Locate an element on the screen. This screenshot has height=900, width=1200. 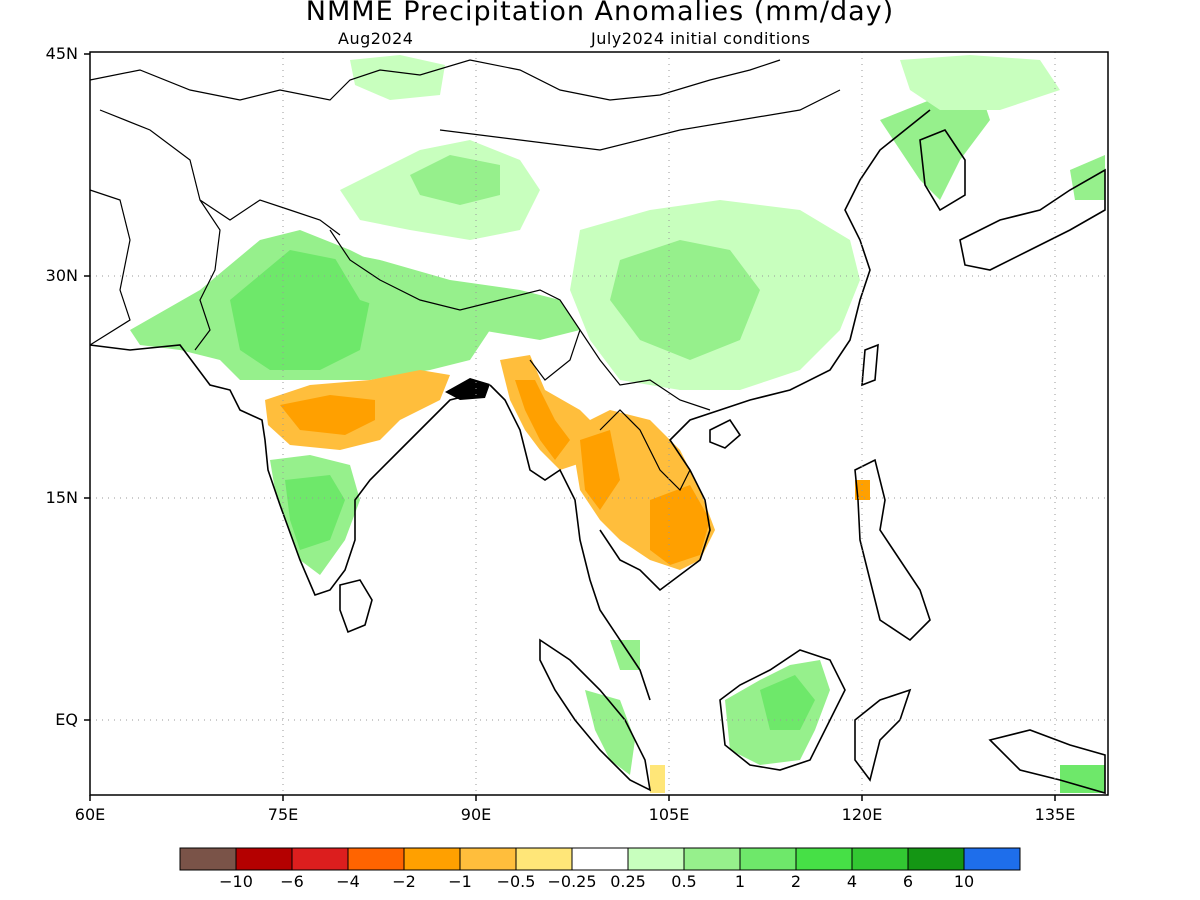
colorbar is located at coordinates (600, 859).